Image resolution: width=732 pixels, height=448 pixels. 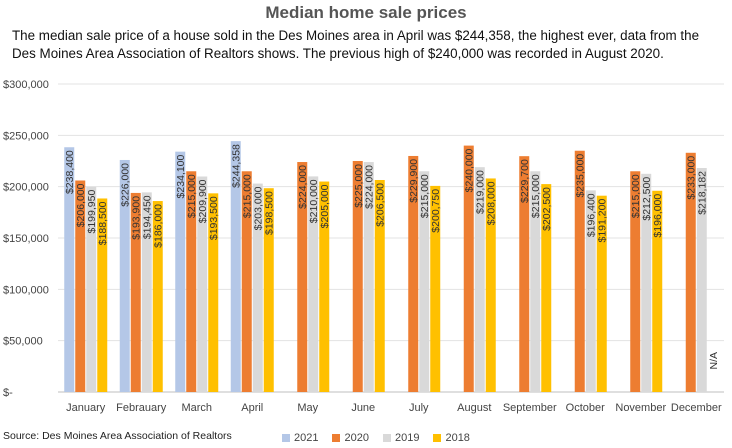 I want to click on data-label: $202,500, so click(x=547, y=209).